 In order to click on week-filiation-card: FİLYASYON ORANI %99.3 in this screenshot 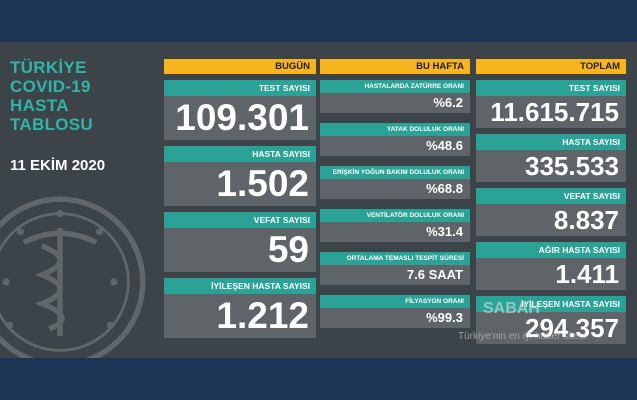, I will do `click(395, 311)`.